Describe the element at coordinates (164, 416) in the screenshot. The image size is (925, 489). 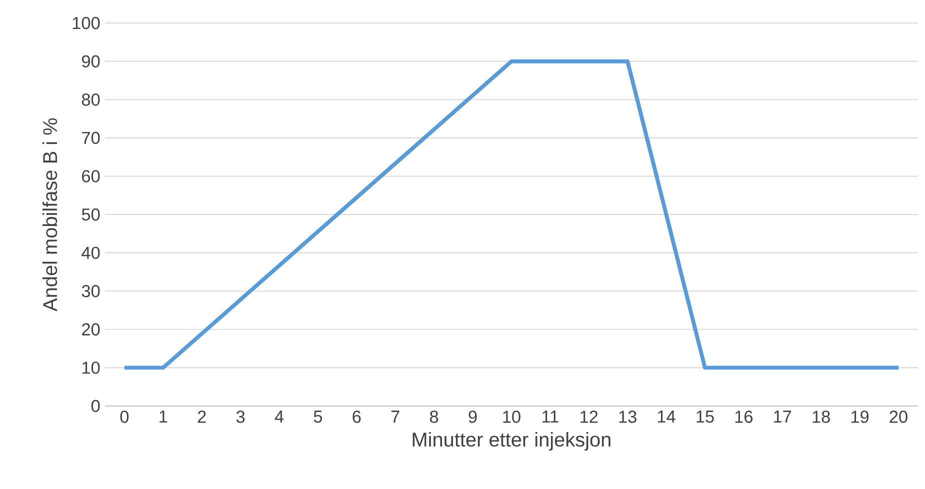
I see `x-tick-label: 1` at that location.